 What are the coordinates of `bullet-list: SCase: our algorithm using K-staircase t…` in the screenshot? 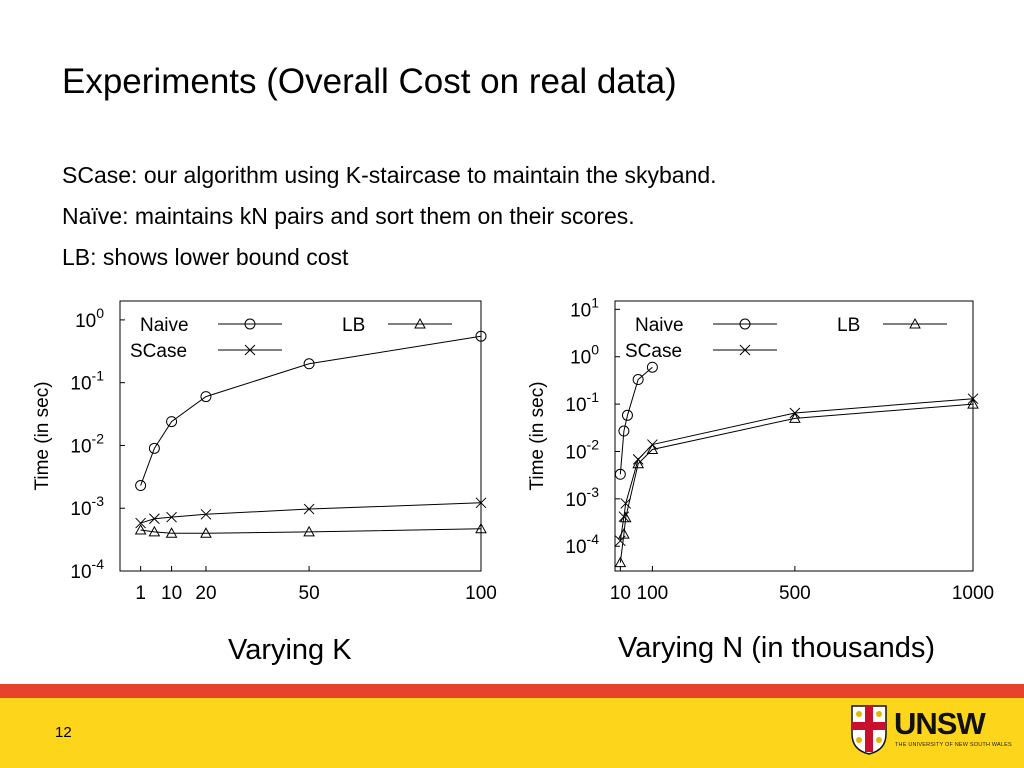 It's located at (389, 216).